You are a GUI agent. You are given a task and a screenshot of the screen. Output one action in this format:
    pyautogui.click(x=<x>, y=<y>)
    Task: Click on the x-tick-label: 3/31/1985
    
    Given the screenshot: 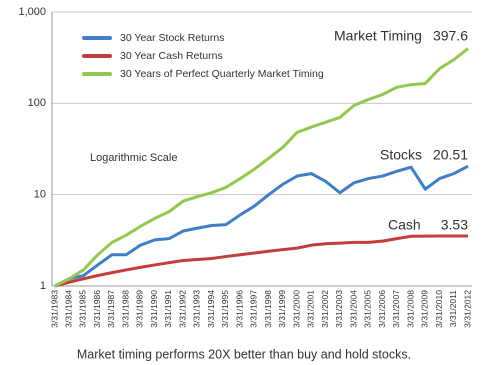 What is the action you would take?
    pyautogui.click(x=83, y=309)
    